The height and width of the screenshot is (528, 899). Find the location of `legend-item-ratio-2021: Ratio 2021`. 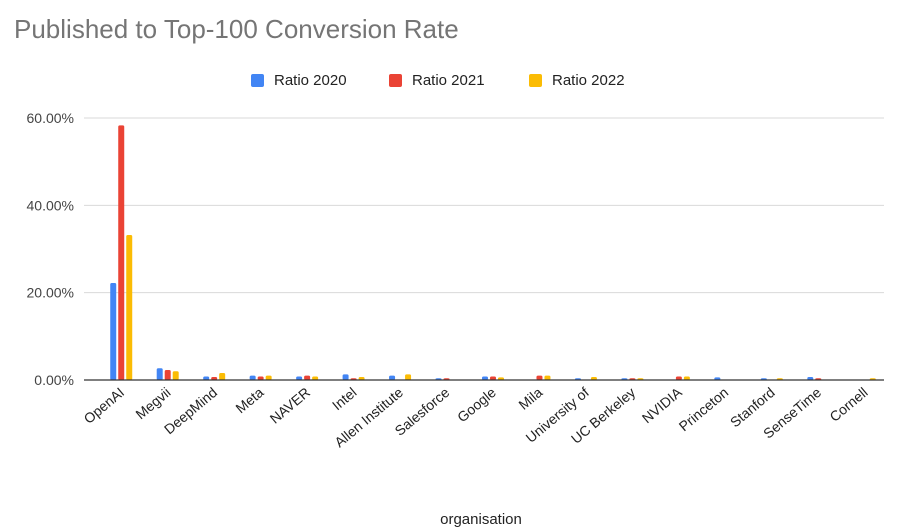

legend-item-ratio-2021: Ratio 2021 is located at coordinates (437, 80).